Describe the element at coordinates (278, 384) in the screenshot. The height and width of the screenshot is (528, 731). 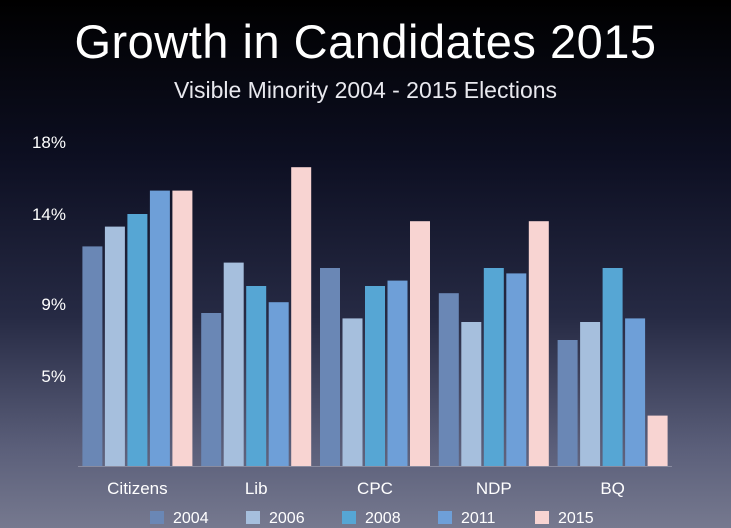
I see `bar-lib-2011` at that location.